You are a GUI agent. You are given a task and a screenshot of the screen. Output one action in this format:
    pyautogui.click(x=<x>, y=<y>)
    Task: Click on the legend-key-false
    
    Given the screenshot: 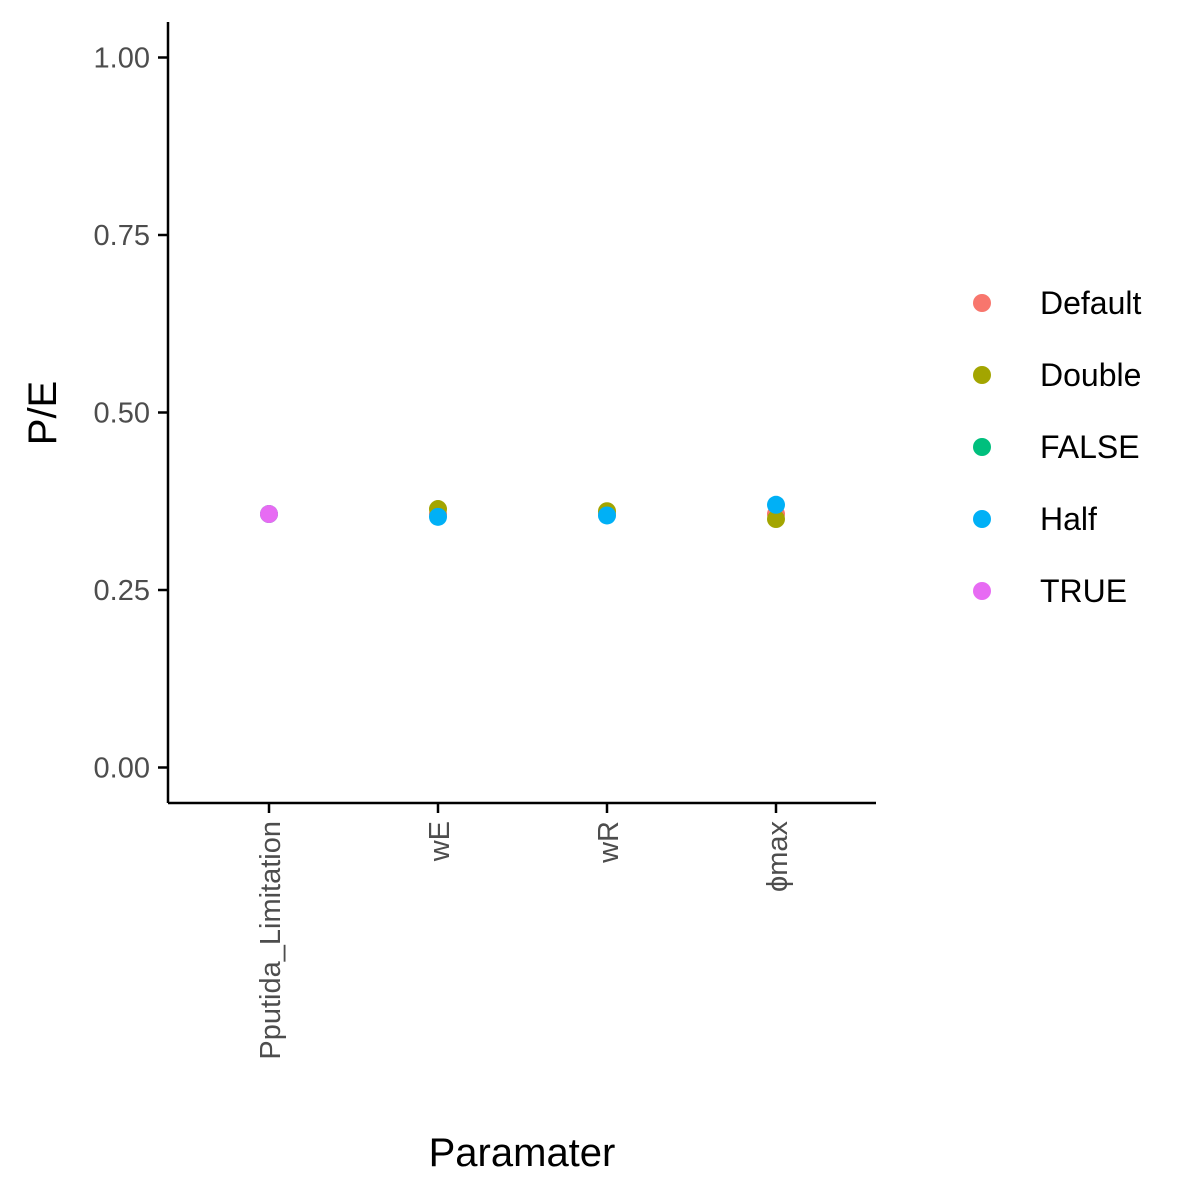 What is the action you would take?
    pyautogui.click(x=982, y=447)
    